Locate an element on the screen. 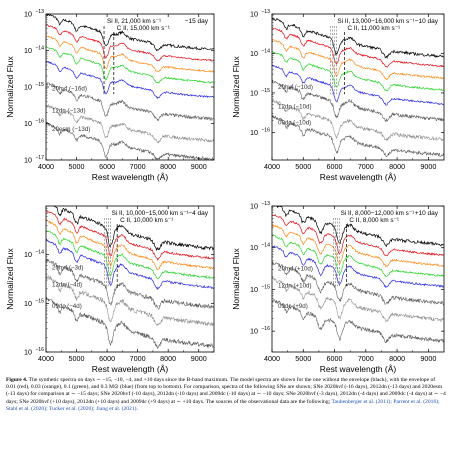 The width and height of the screenshot is (456, 450). y-tick-label-bottom-right-2: 10 is located at coordinates (254, 289).